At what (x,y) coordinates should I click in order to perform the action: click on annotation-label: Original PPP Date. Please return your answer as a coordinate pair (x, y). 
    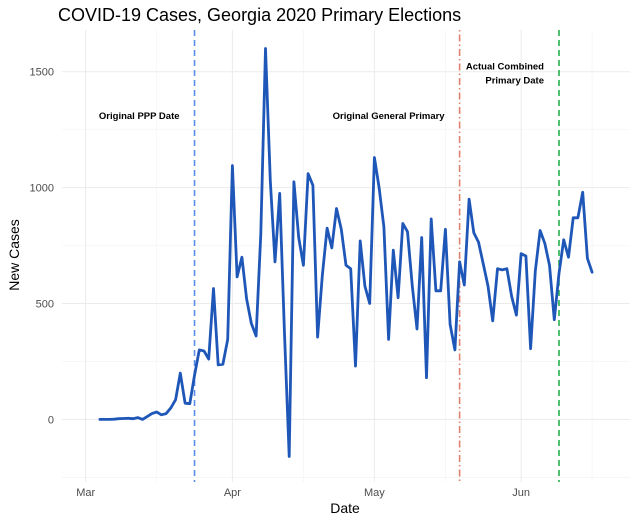
    Looking at the image, I should click on (139, 116).